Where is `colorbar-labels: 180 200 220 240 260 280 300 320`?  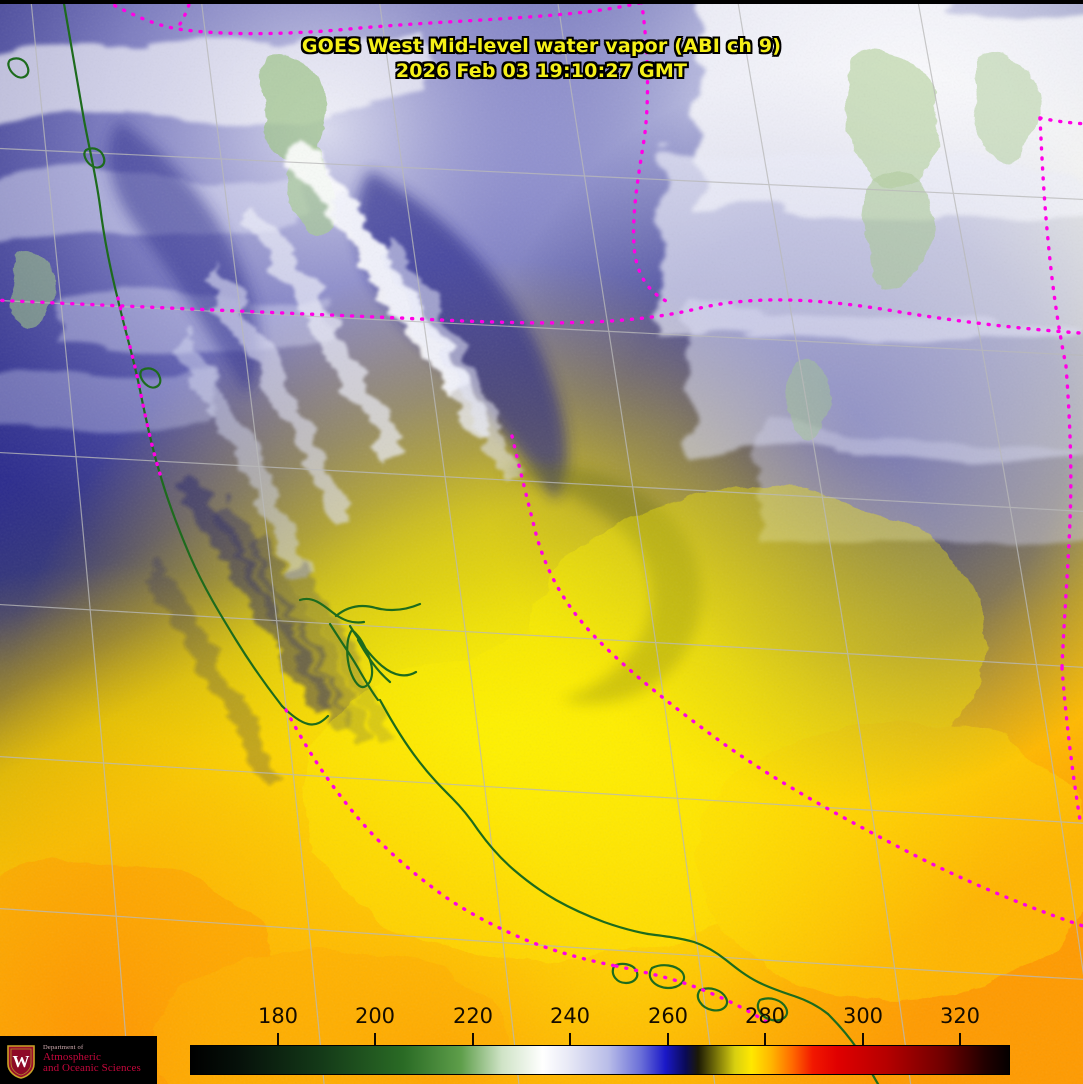 colorbar-labels: 180 200 220 240 260 280 300 320 is located at coordinates (541, 1017).